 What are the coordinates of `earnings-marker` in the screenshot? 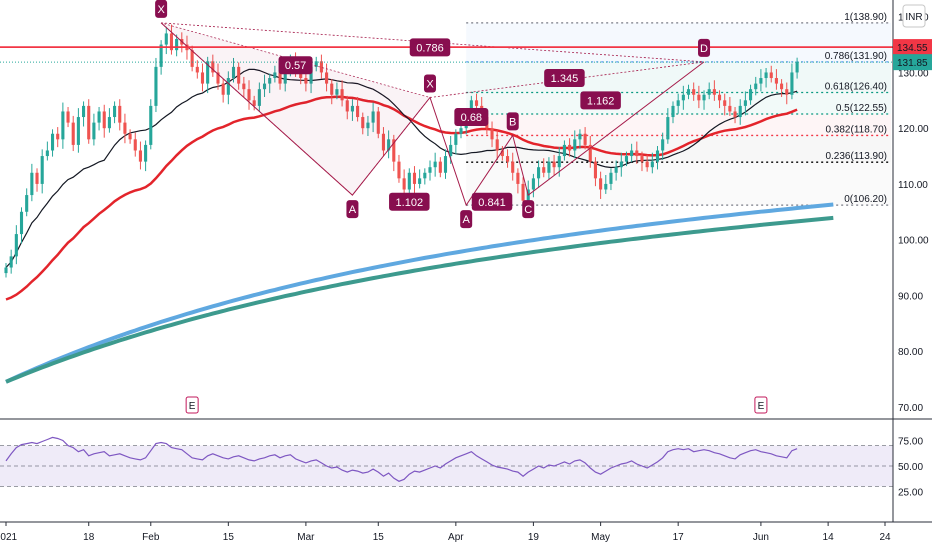 It's located at (192, 405).